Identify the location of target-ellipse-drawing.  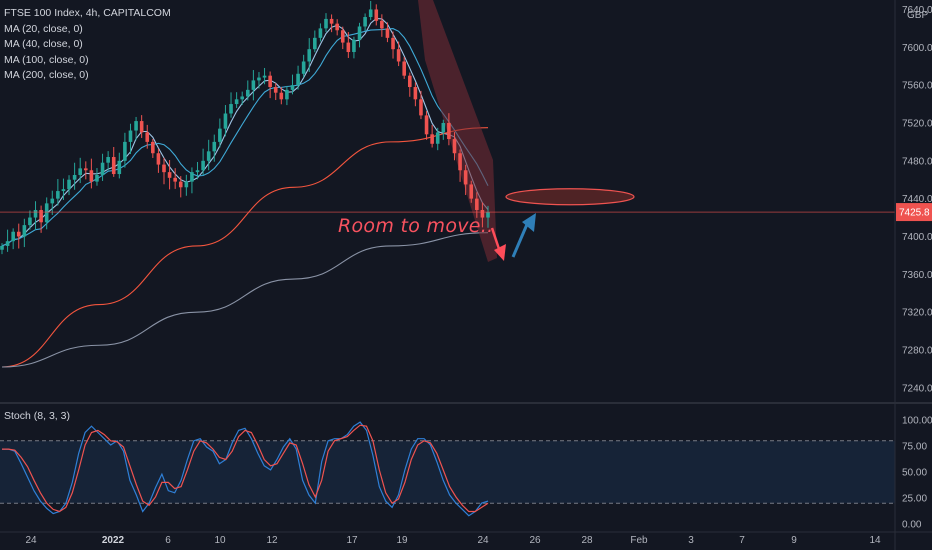
(570, 197).